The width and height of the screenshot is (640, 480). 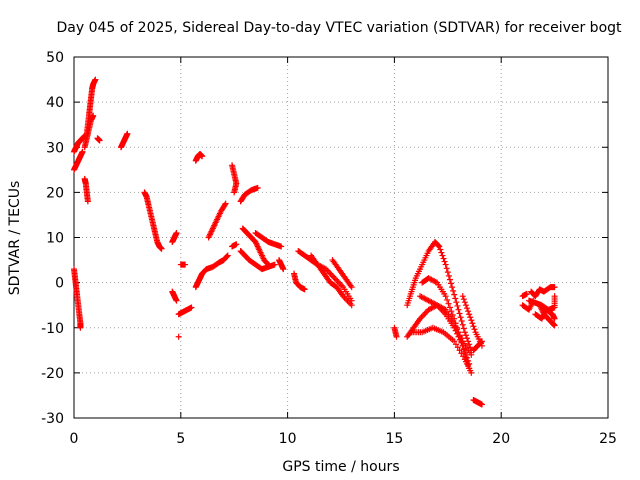 I want to click on y-tick-label: -10, so click(x=52, y=329).